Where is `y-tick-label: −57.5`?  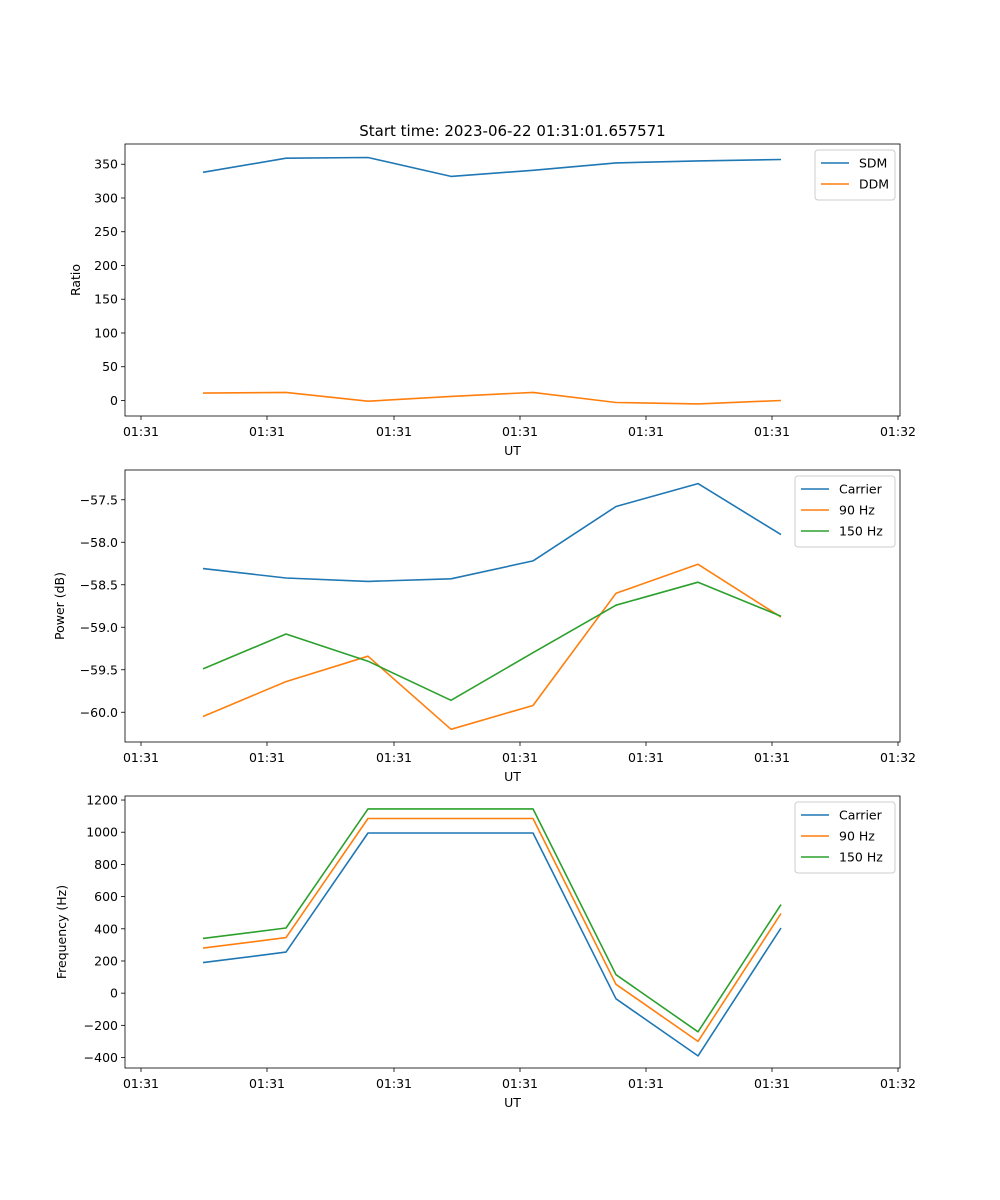 y-tick-label: −57.5 is located at coordinates (99, 499).